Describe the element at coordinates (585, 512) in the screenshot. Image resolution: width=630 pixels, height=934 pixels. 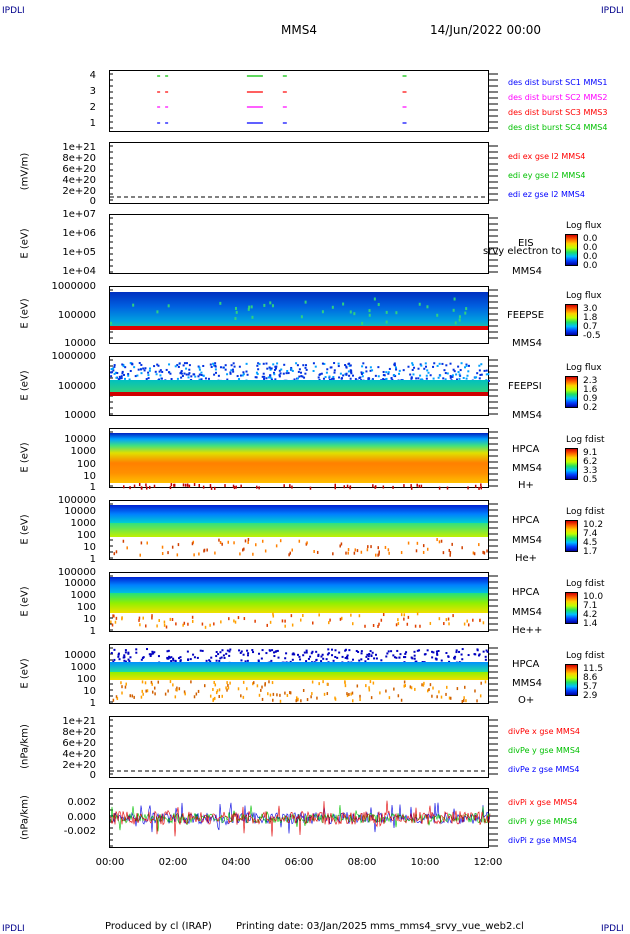
I see `colorbar-title: Log fdist` at that location.